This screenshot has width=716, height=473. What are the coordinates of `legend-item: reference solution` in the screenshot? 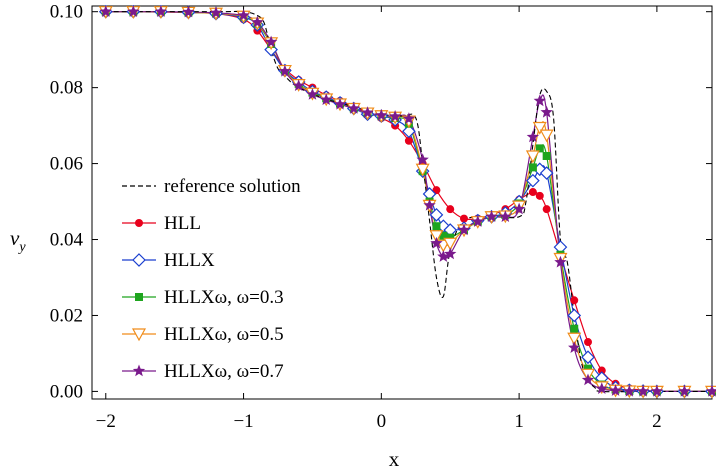 It's located at (211, 186).